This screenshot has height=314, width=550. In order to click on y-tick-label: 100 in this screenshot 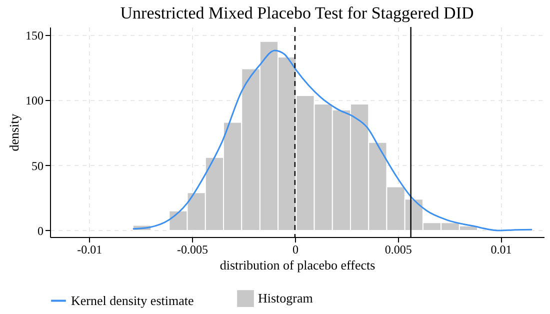, I will do `click(35, 101)`.